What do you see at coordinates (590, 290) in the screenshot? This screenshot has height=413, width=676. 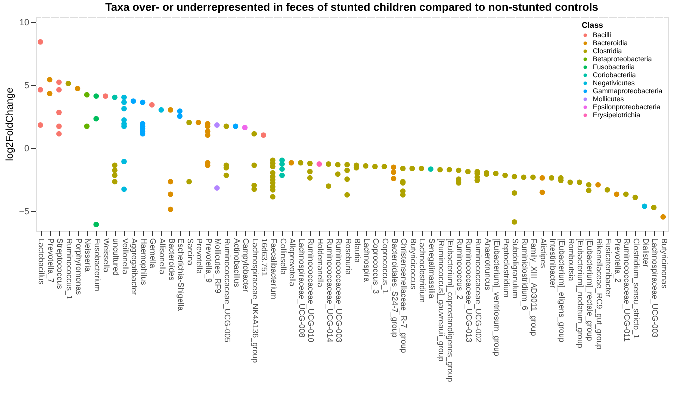 I see `x-tick-label: [Eubacterium]_rectale_group` at bounding box center [590, 290].